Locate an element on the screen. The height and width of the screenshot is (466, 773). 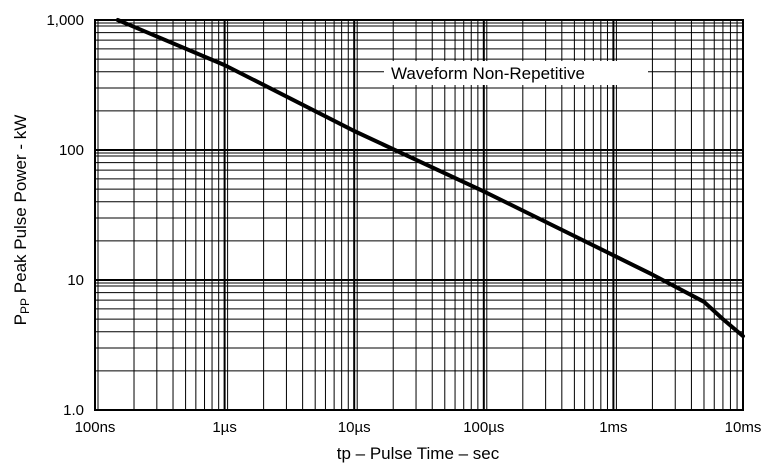
x-axis-title: tp – Pulse Time – sec is located at coordinates (418, 453).